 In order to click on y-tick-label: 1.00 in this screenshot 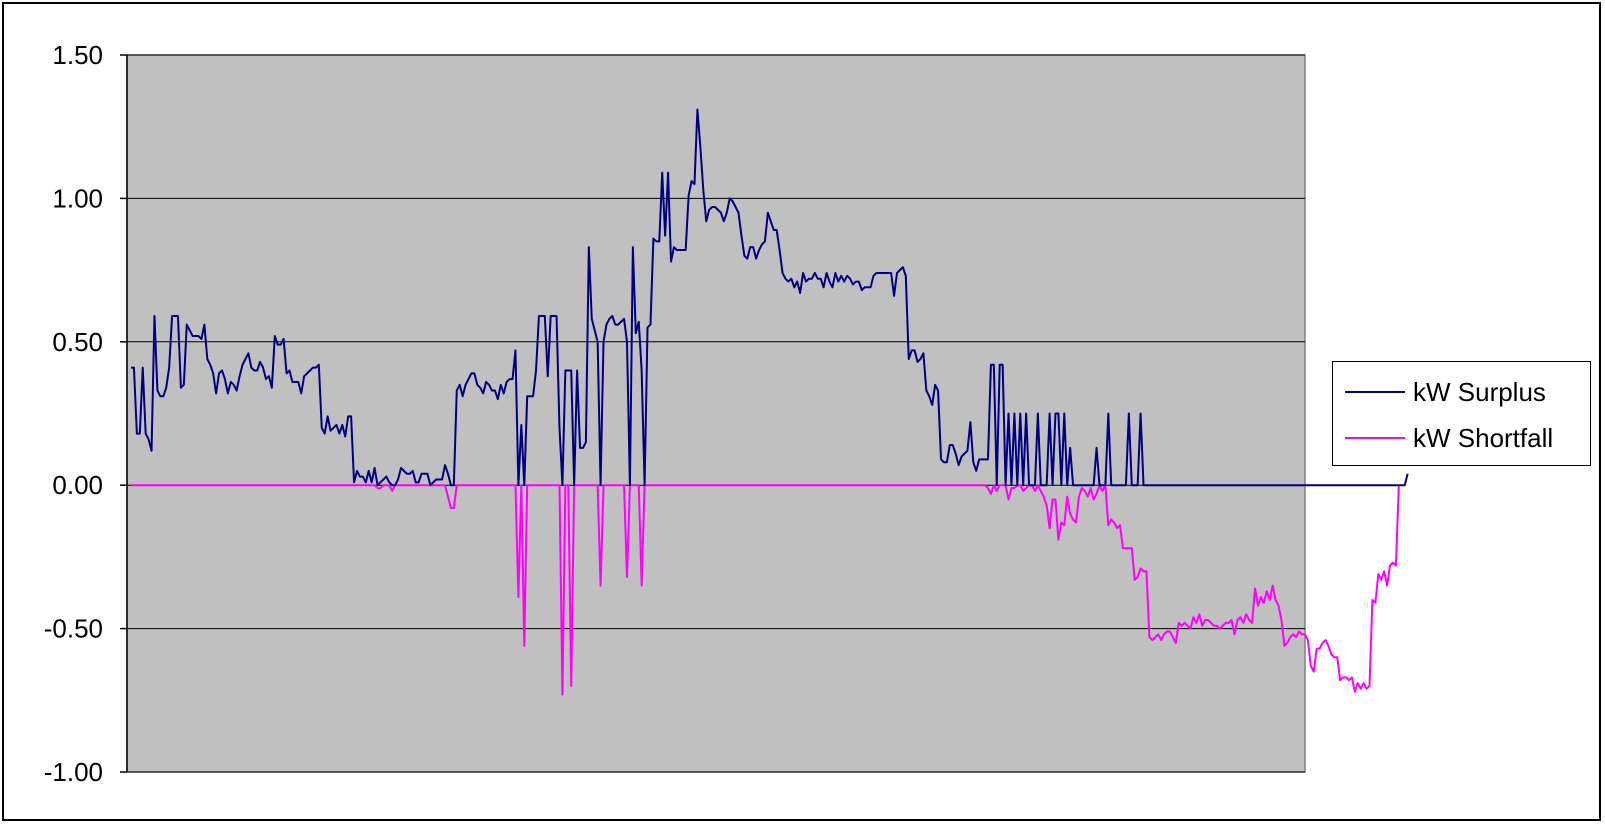, I will do `click(77, 198)`.